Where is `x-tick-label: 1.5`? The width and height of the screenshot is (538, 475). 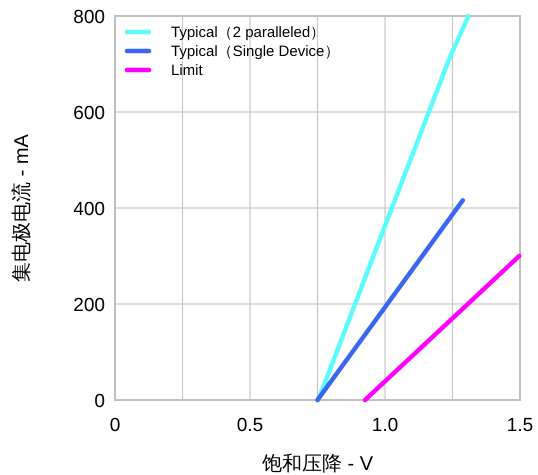
x-tick-label: 1.5 is located at coordinates (520, 425).